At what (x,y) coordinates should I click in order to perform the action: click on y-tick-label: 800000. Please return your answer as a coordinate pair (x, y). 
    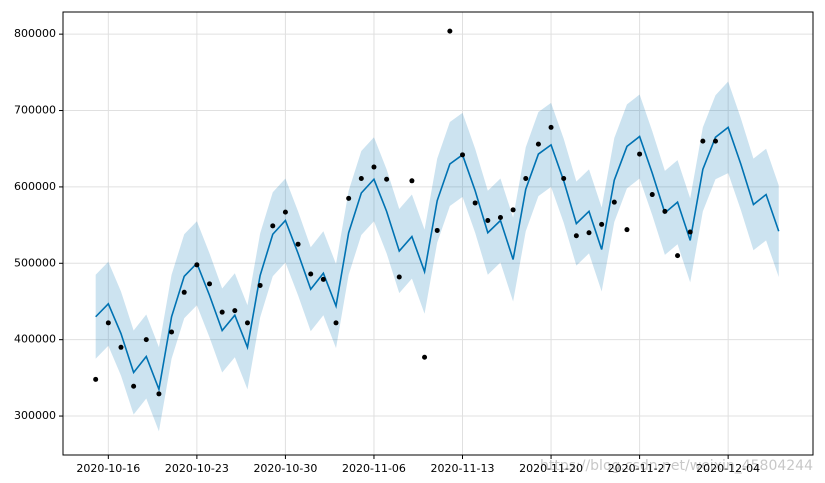
    Looking at the image, I should click on (35, 33).